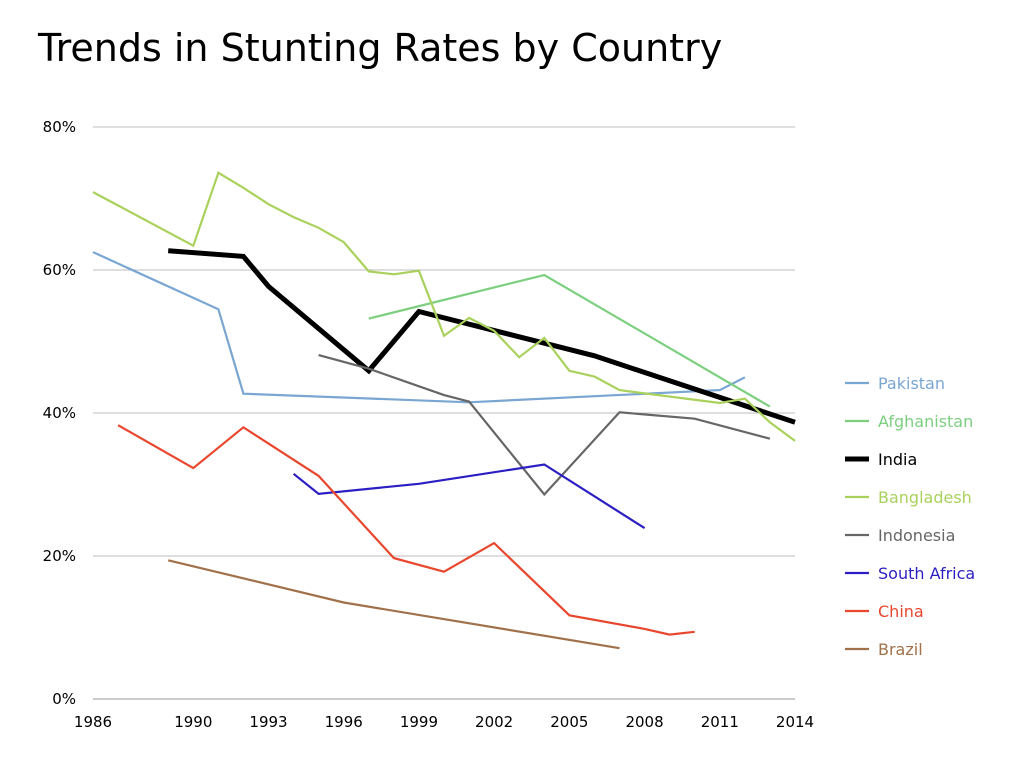  What do you see at coordinates (59, 270) in the screenshot?
I see `y-tick-label: 60%` at bounding box center [59, 270].